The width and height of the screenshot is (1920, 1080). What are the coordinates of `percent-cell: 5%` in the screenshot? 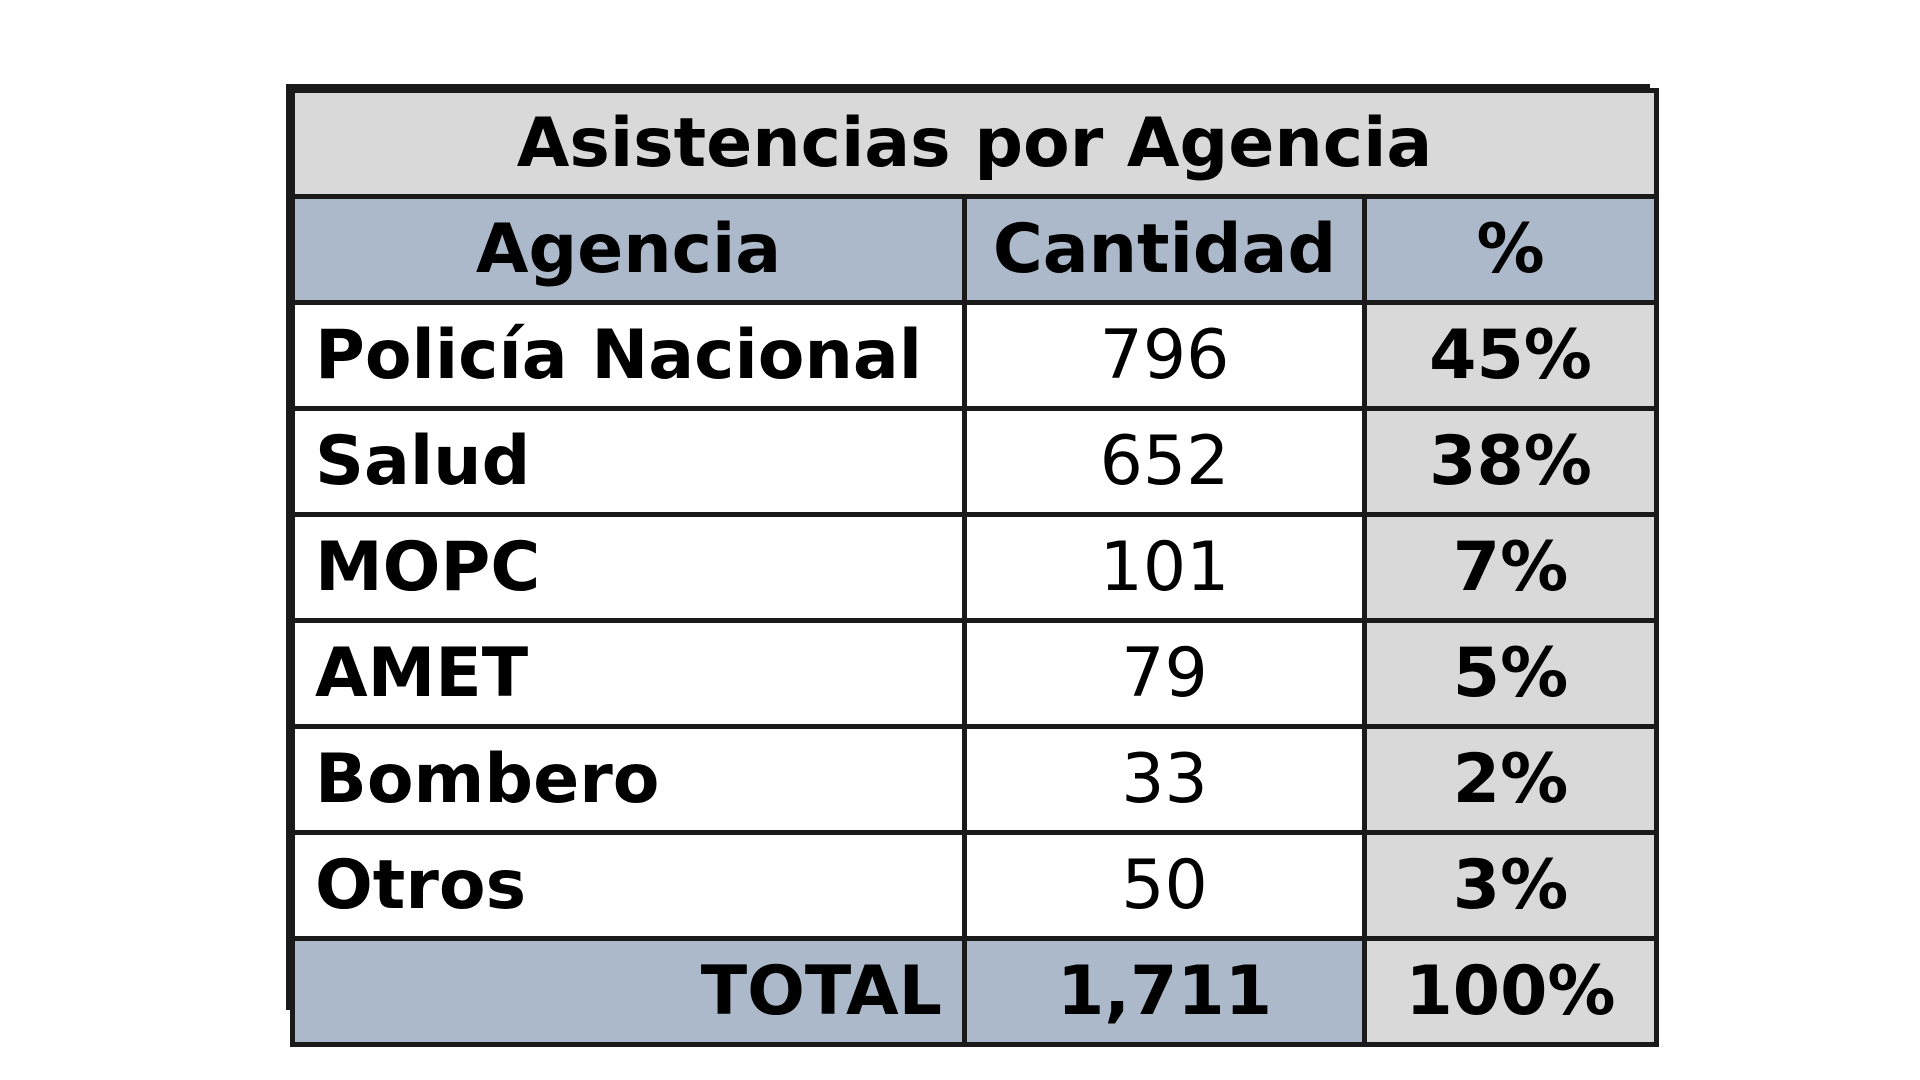 It's located at (1510, 673).